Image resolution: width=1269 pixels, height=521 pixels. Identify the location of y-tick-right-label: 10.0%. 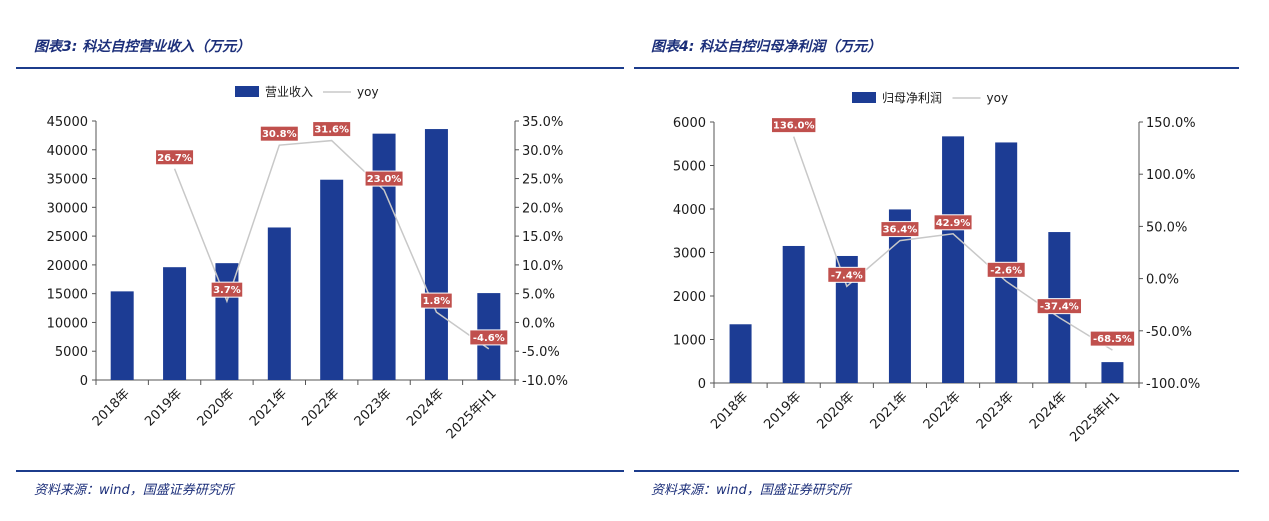
(542, 266).